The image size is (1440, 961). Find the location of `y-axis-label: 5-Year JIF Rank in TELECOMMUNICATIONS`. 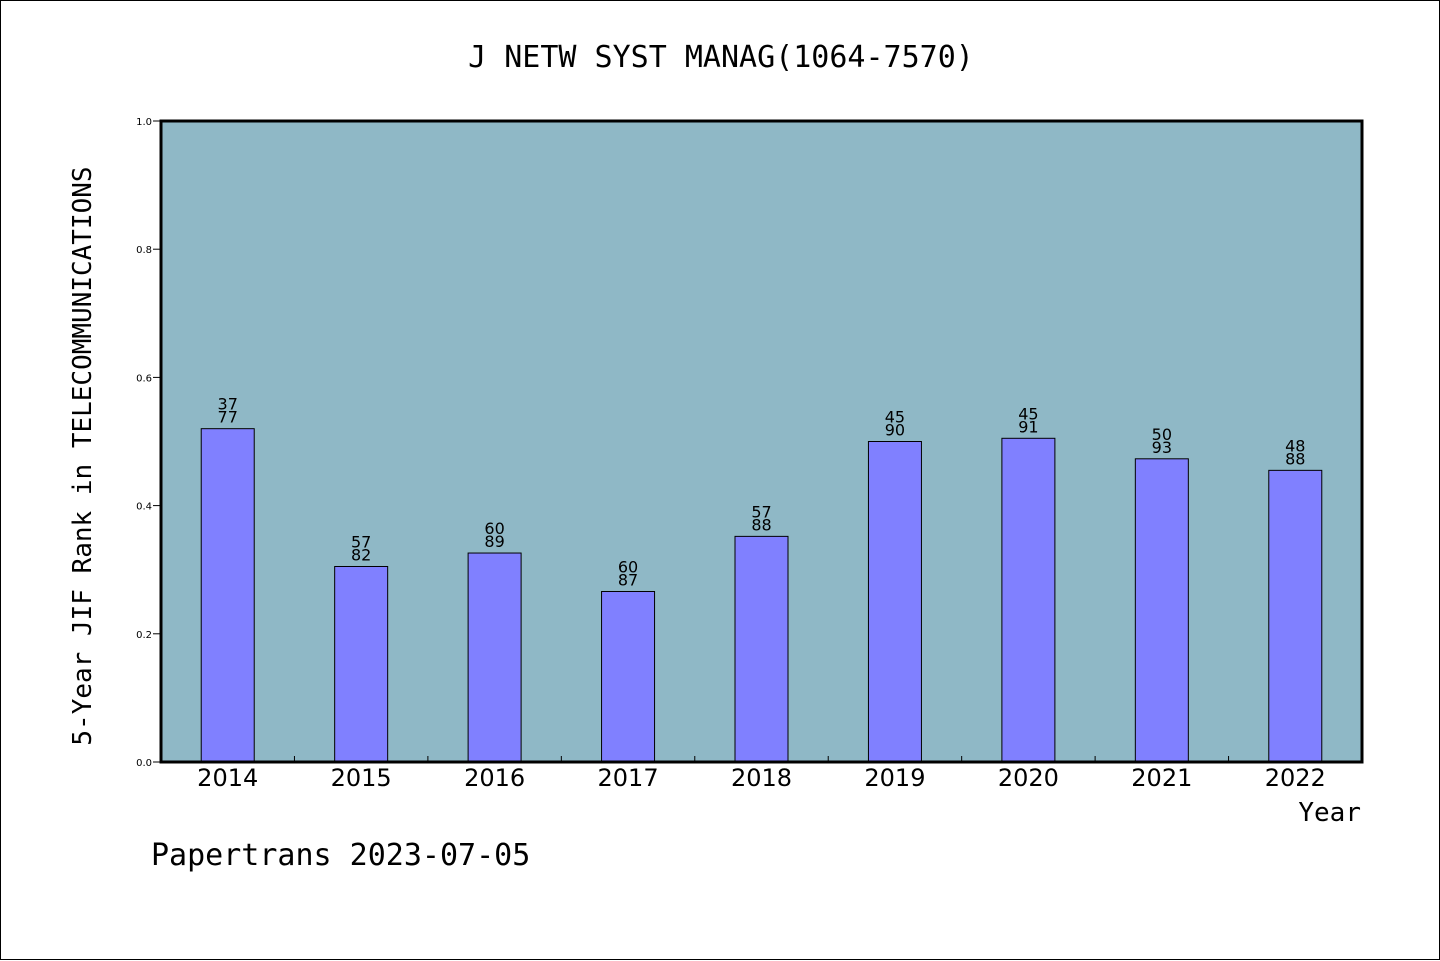

y-axis-label: 5-Year JIF Rank in TELECOMMUNICATIONS is located at coordinates (83, 455).